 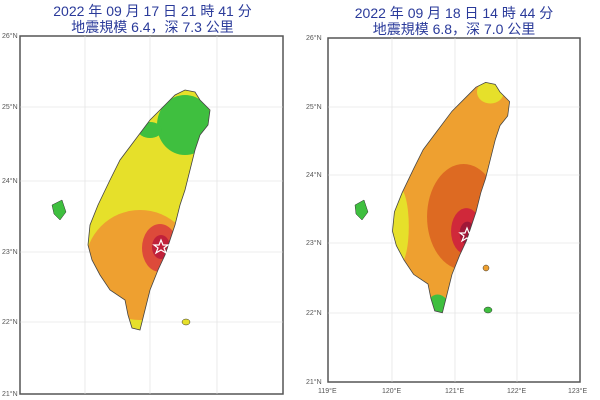 I want to click on map1-datetime: 2022 年 09 月 17 日 21 時 41 分, so click(x=152, y=11).